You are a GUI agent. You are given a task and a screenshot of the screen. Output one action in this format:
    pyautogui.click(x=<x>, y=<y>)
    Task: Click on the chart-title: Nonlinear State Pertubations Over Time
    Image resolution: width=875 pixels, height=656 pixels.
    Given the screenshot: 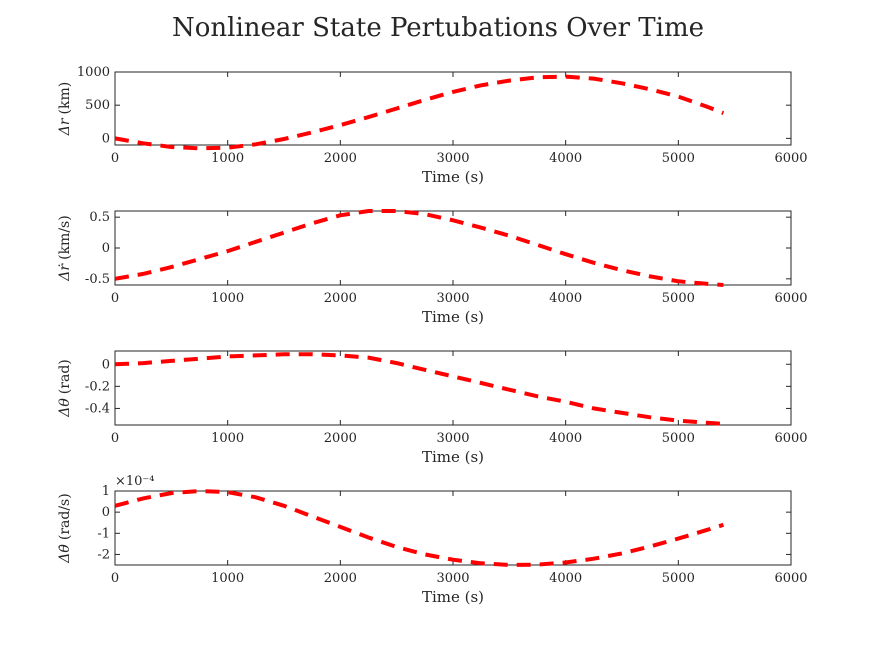 What is the action you would take?
    pyautogui.click(x=438, y=28)
    